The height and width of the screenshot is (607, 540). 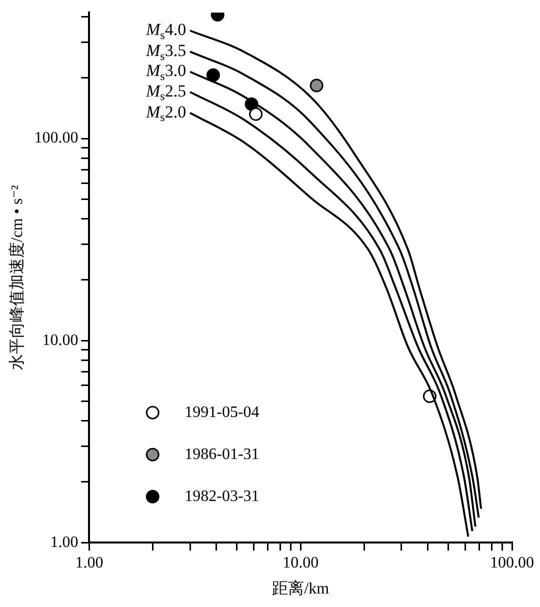 I want to click on y-axis-title: 水平向峰值加速度/cm • s⁻², so click(x=17, y=277).